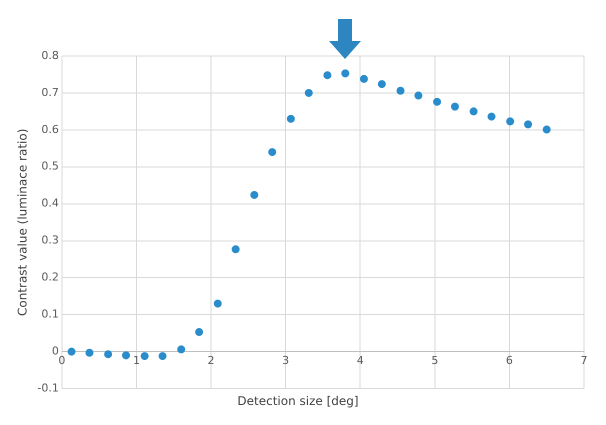 The image size is (606, 425). I want to click on y-tick-label: -0.1, so click(48, 387).